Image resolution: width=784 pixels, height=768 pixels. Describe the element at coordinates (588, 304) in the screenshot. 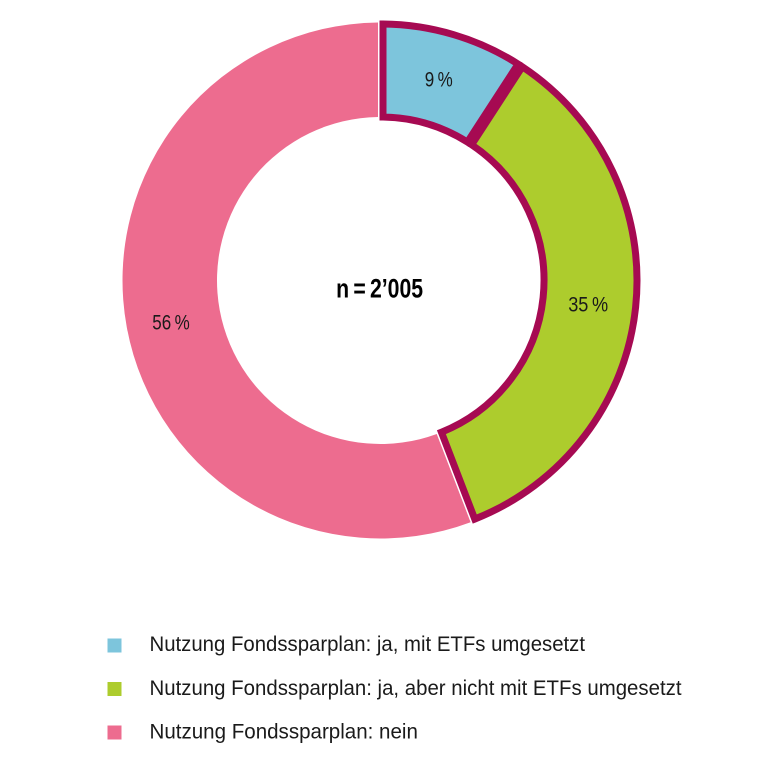

I see `svg-text: 35 %` at that location.